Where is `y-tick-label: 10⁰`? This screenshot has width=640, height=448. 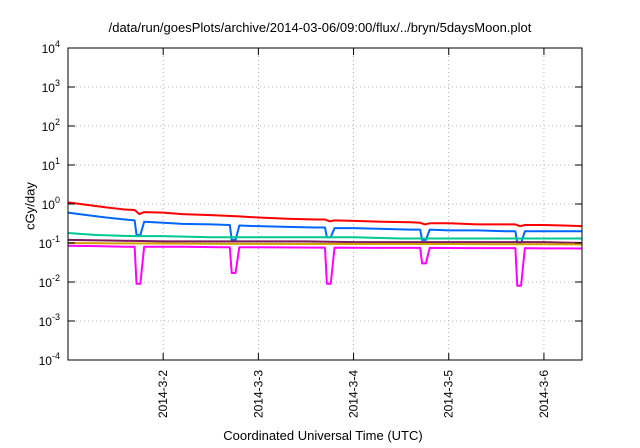
y-tick-label: 10⁰ is located at coordinates (51, 203).